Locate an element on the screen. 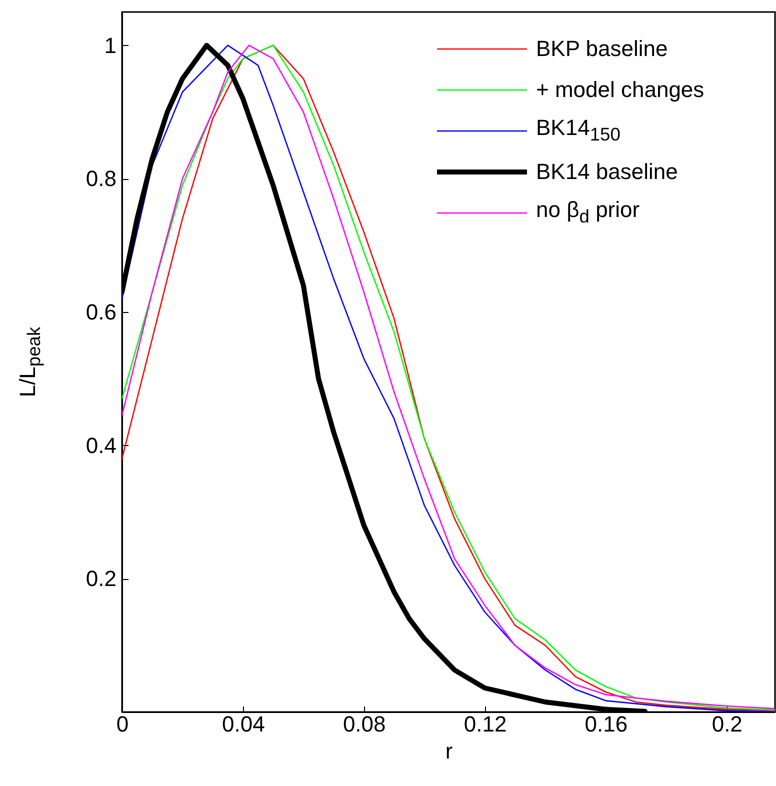  y-tick-label: 1 is located at coordinates (110, 45).